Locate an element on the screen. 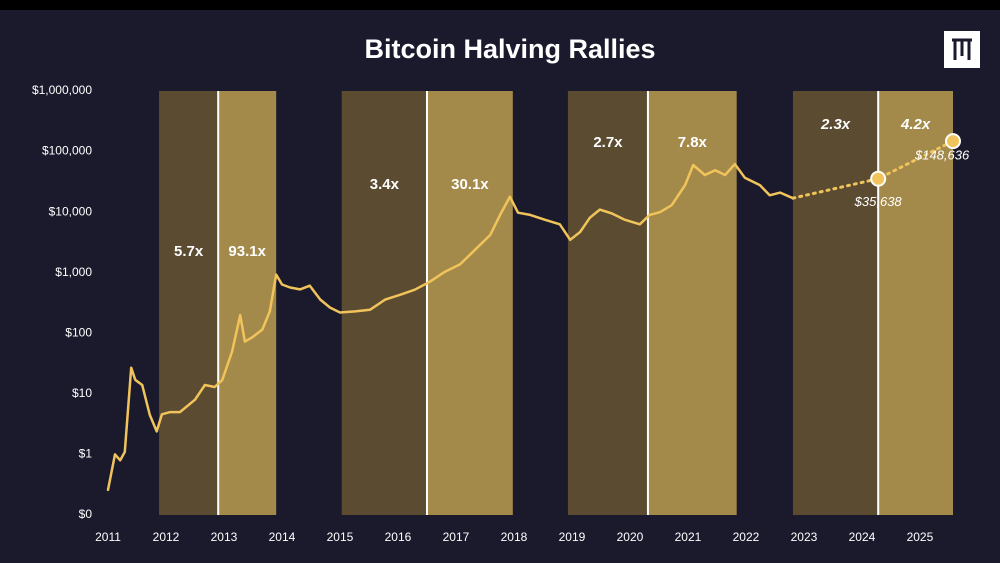 This screenshot has height=563, width=1000. projection-label: $35,638 is located at coordinates (878, 201).